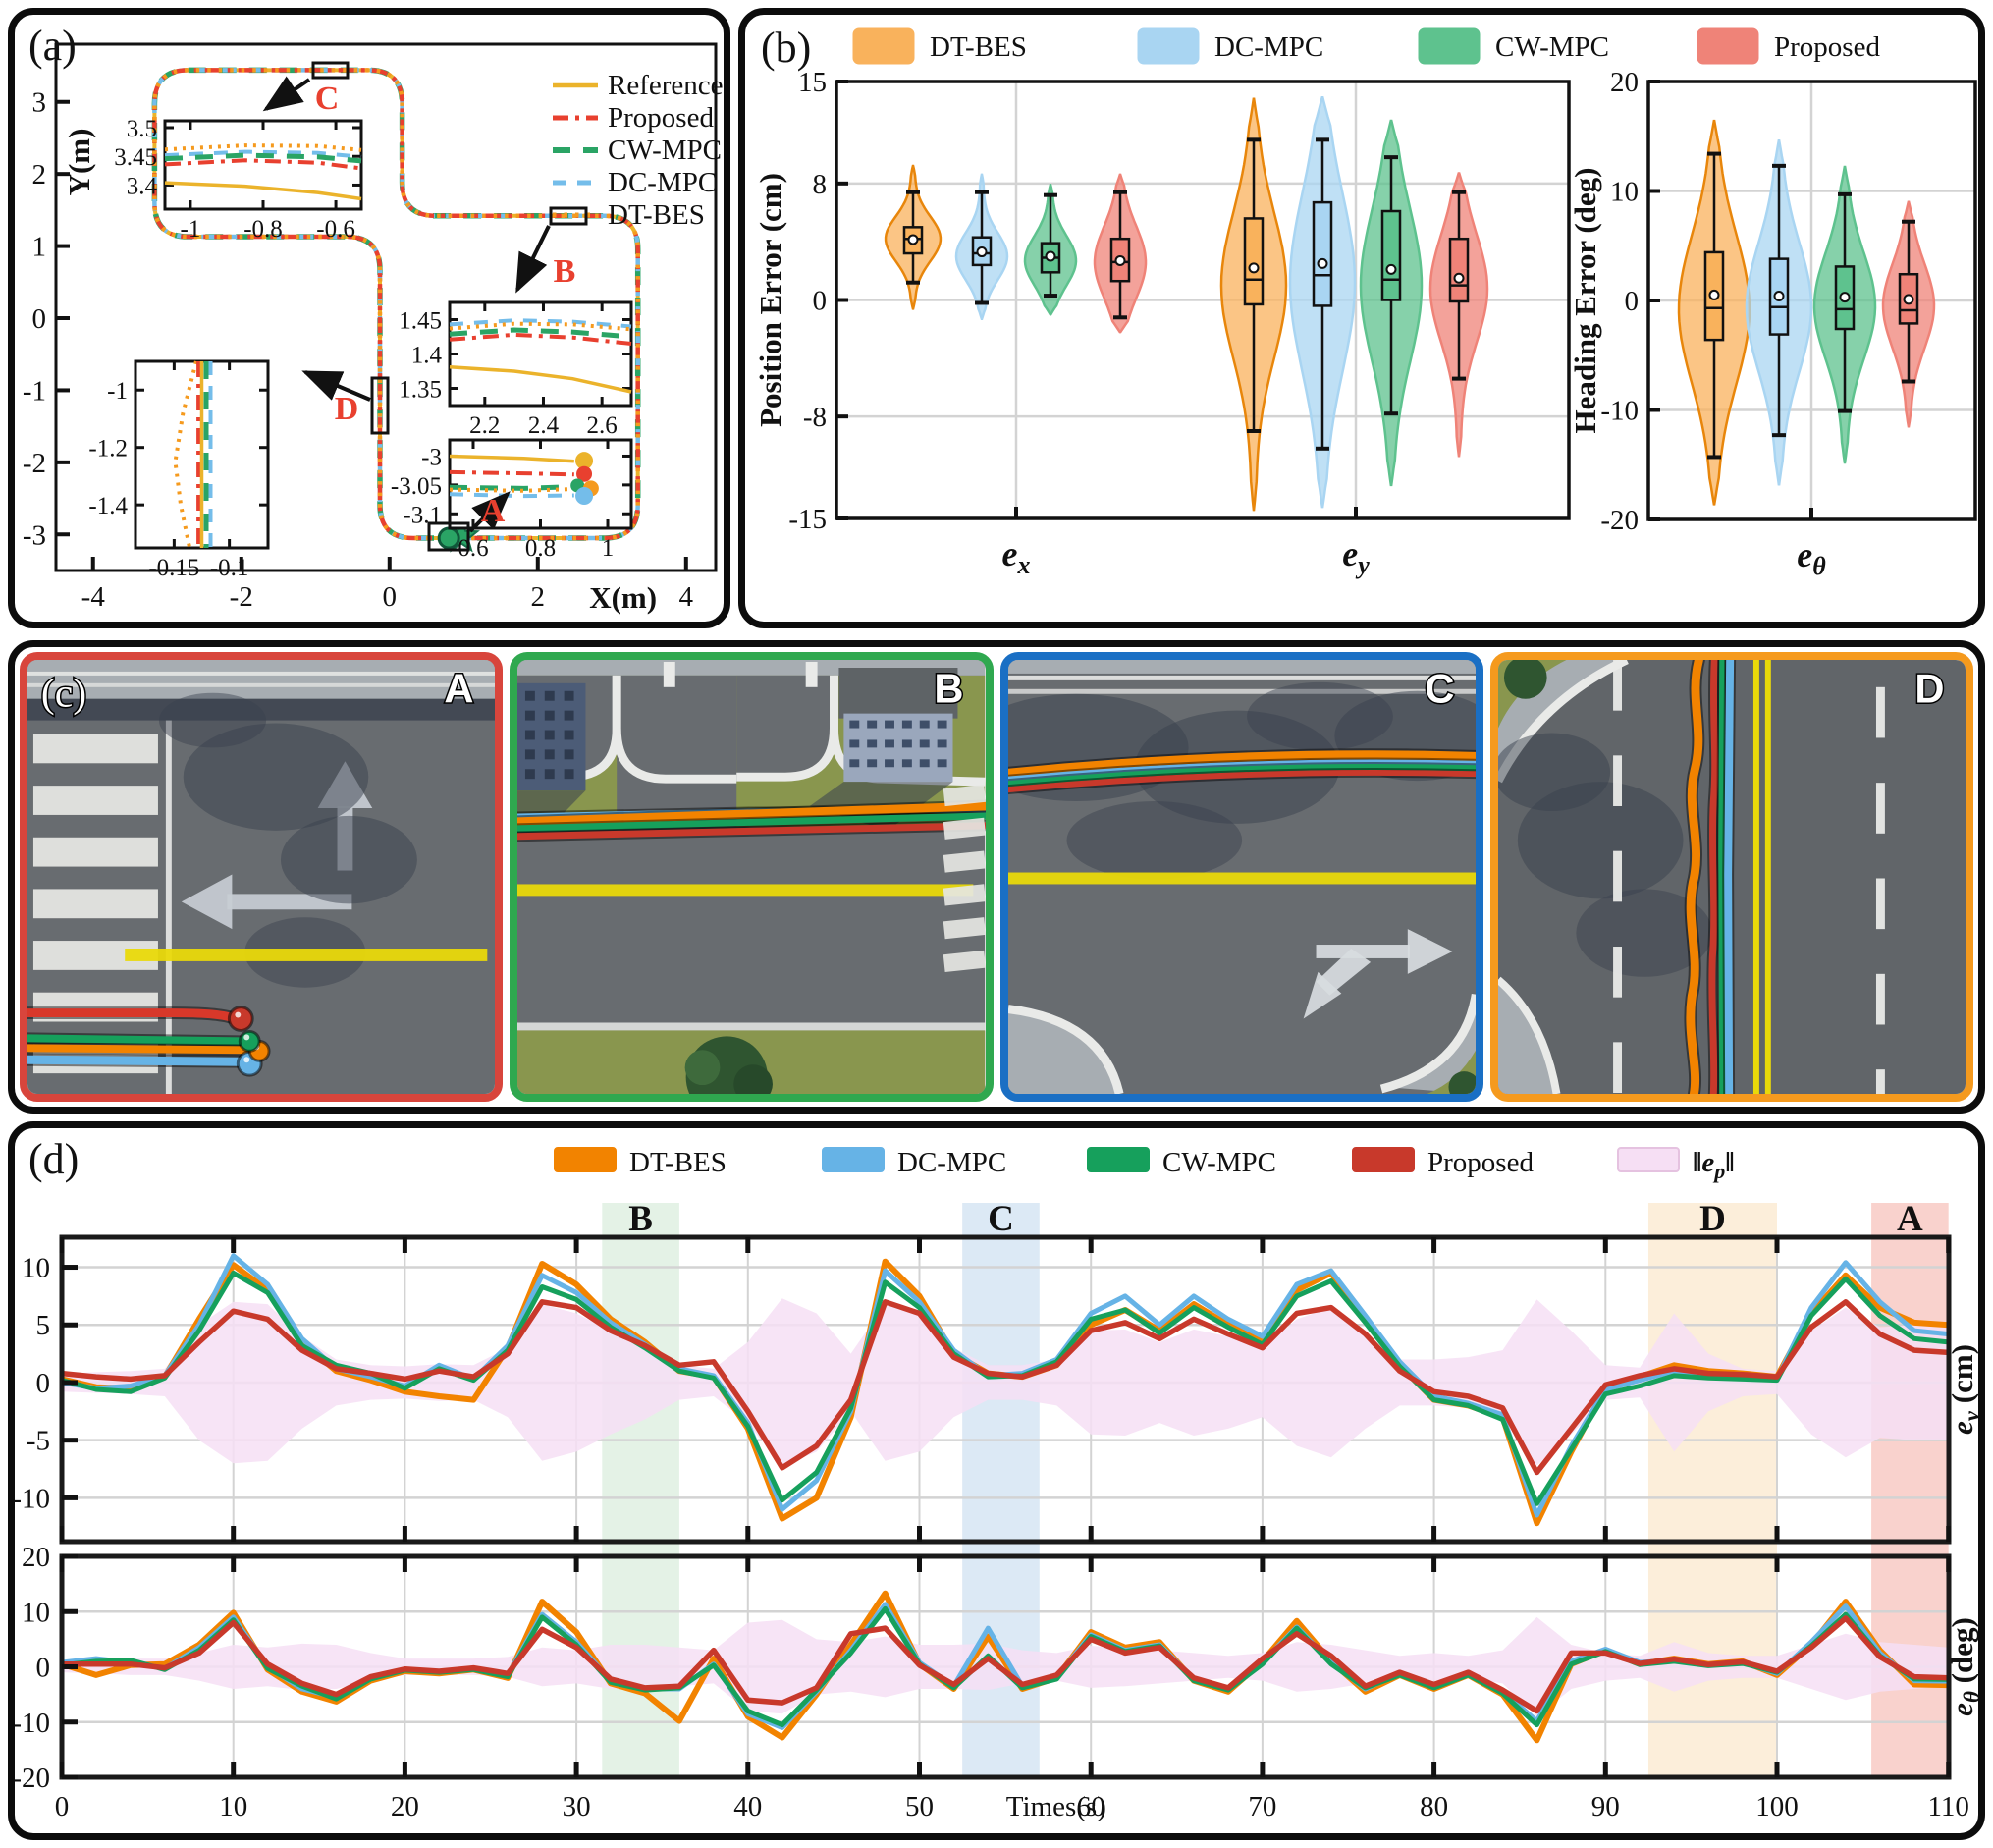 This screenshot has height=1848, width=1993. Describe the element at coordinates (898, 748) in the screenshot. I see `building-right` at that location.